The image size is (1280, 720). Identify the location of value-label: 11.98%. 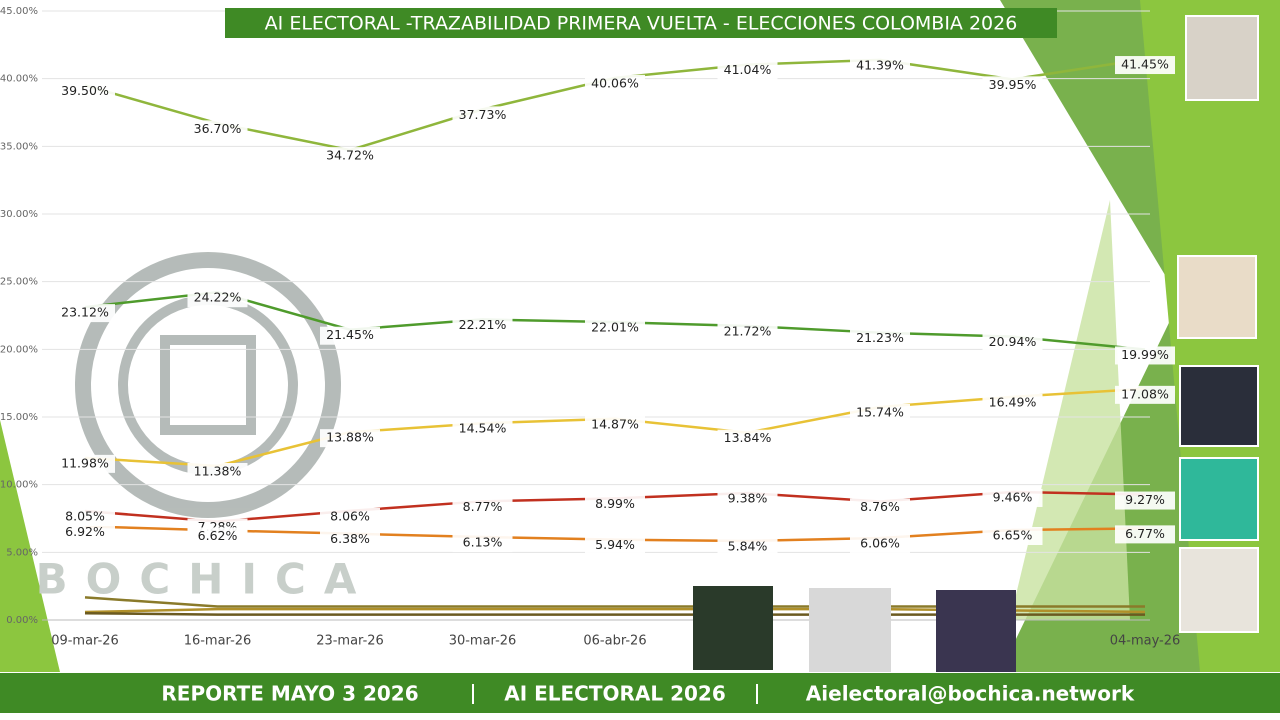
(85, 462).